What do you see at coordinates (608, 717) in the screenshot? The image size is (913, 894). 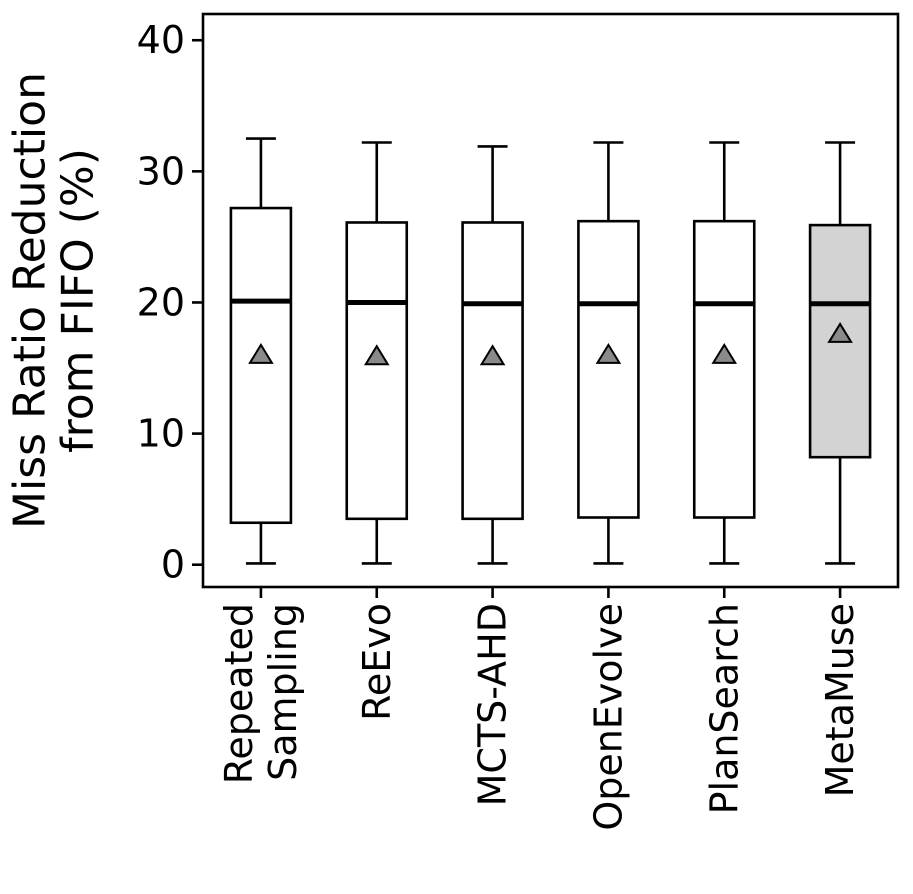 I see `x-tick-label: OpenEvolve` at bounding box center [608, 717].